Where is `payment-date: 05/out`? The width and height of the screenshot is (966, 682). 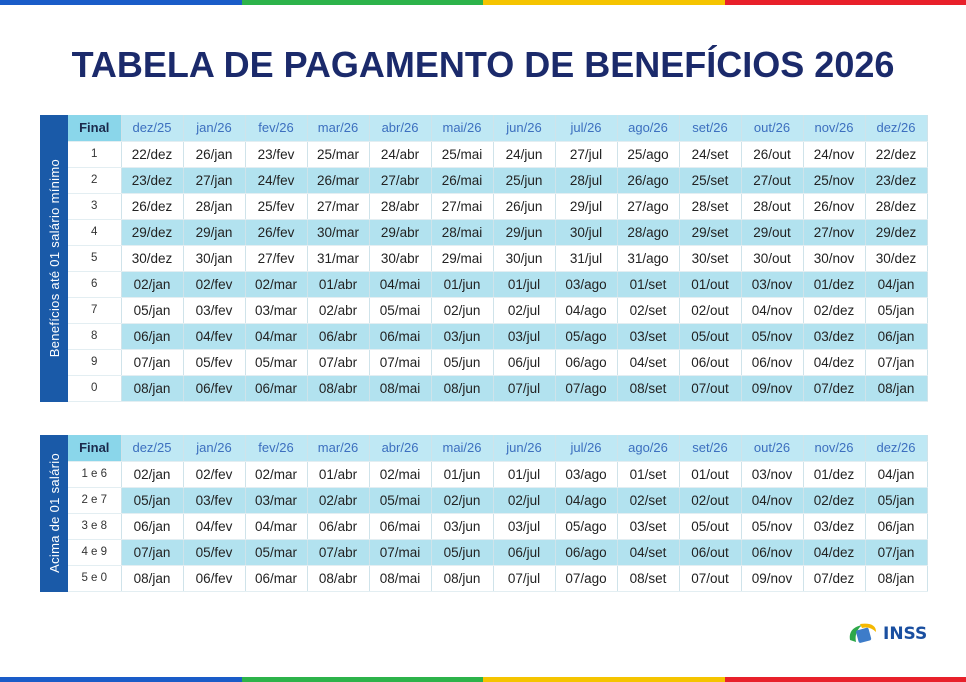
payment-date: 05/out is located at coordinates (710, 336).